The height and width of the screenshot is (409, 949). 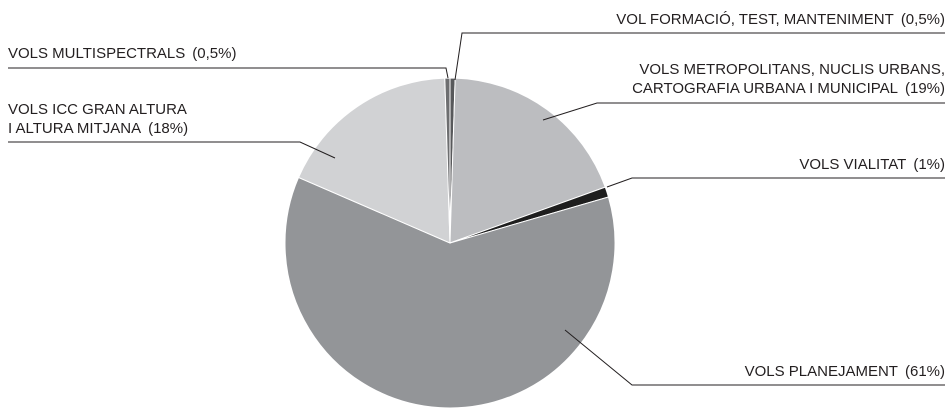 I want to click on category-label: VOL FORMACIÓ, TEST, MANTENIMENT, so click(x=755, y=19).